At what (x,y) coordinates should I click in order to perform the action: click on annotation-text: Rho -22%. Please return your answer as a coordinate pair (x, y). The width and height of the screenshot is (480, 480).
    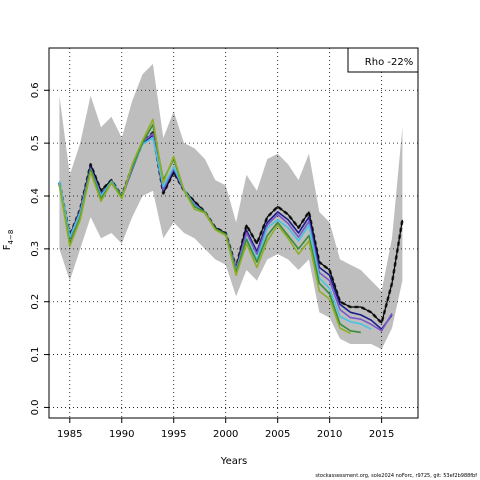
    Looking at the image, I should click on (389, 62).